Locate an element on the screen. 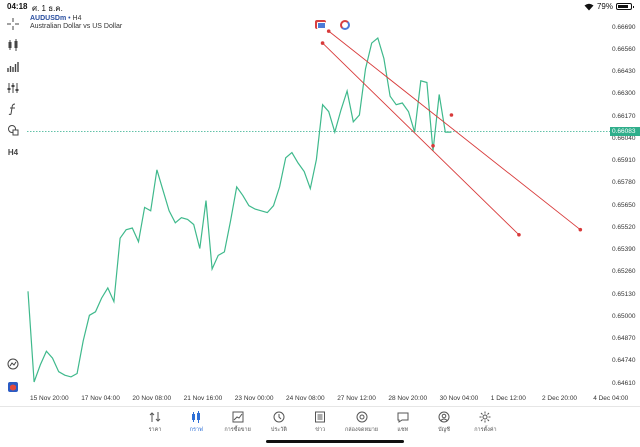  tab-label: การซื้อขาย is located at coordinates (237, 430).